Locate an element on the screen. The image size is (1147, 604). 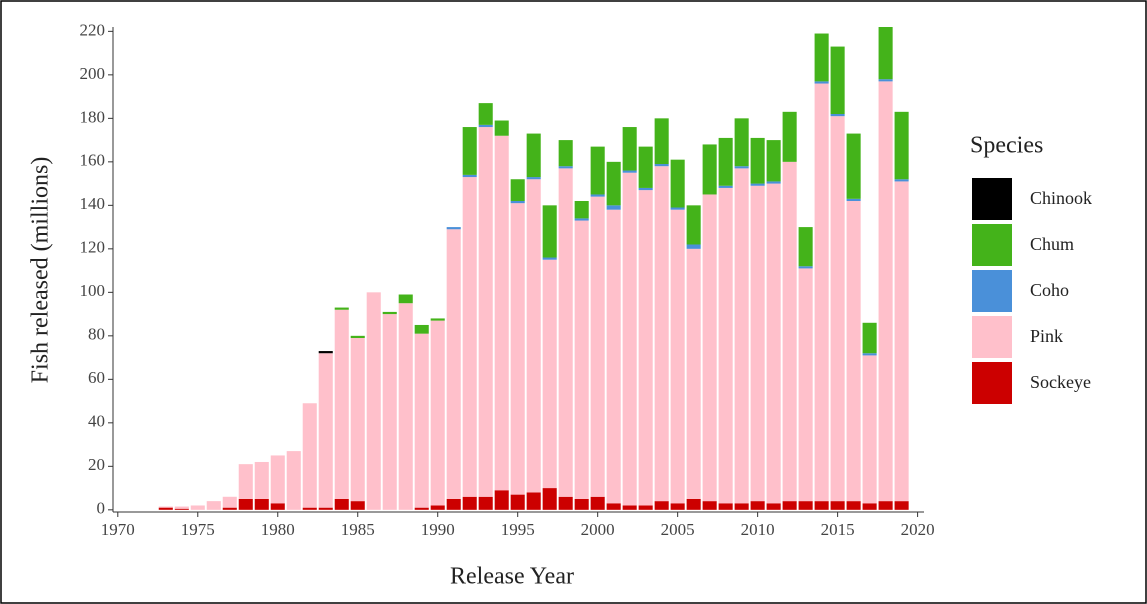
x-tick-label: 1985 is located at coordinates (358, 529).